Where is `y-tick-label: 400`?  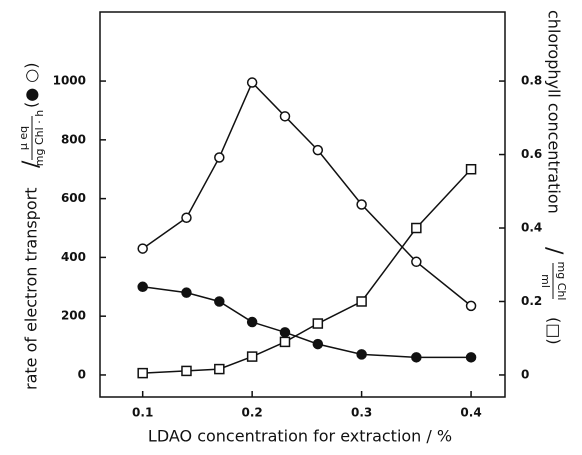
y-tick-label: 400 is located at coordinates (73, 257).